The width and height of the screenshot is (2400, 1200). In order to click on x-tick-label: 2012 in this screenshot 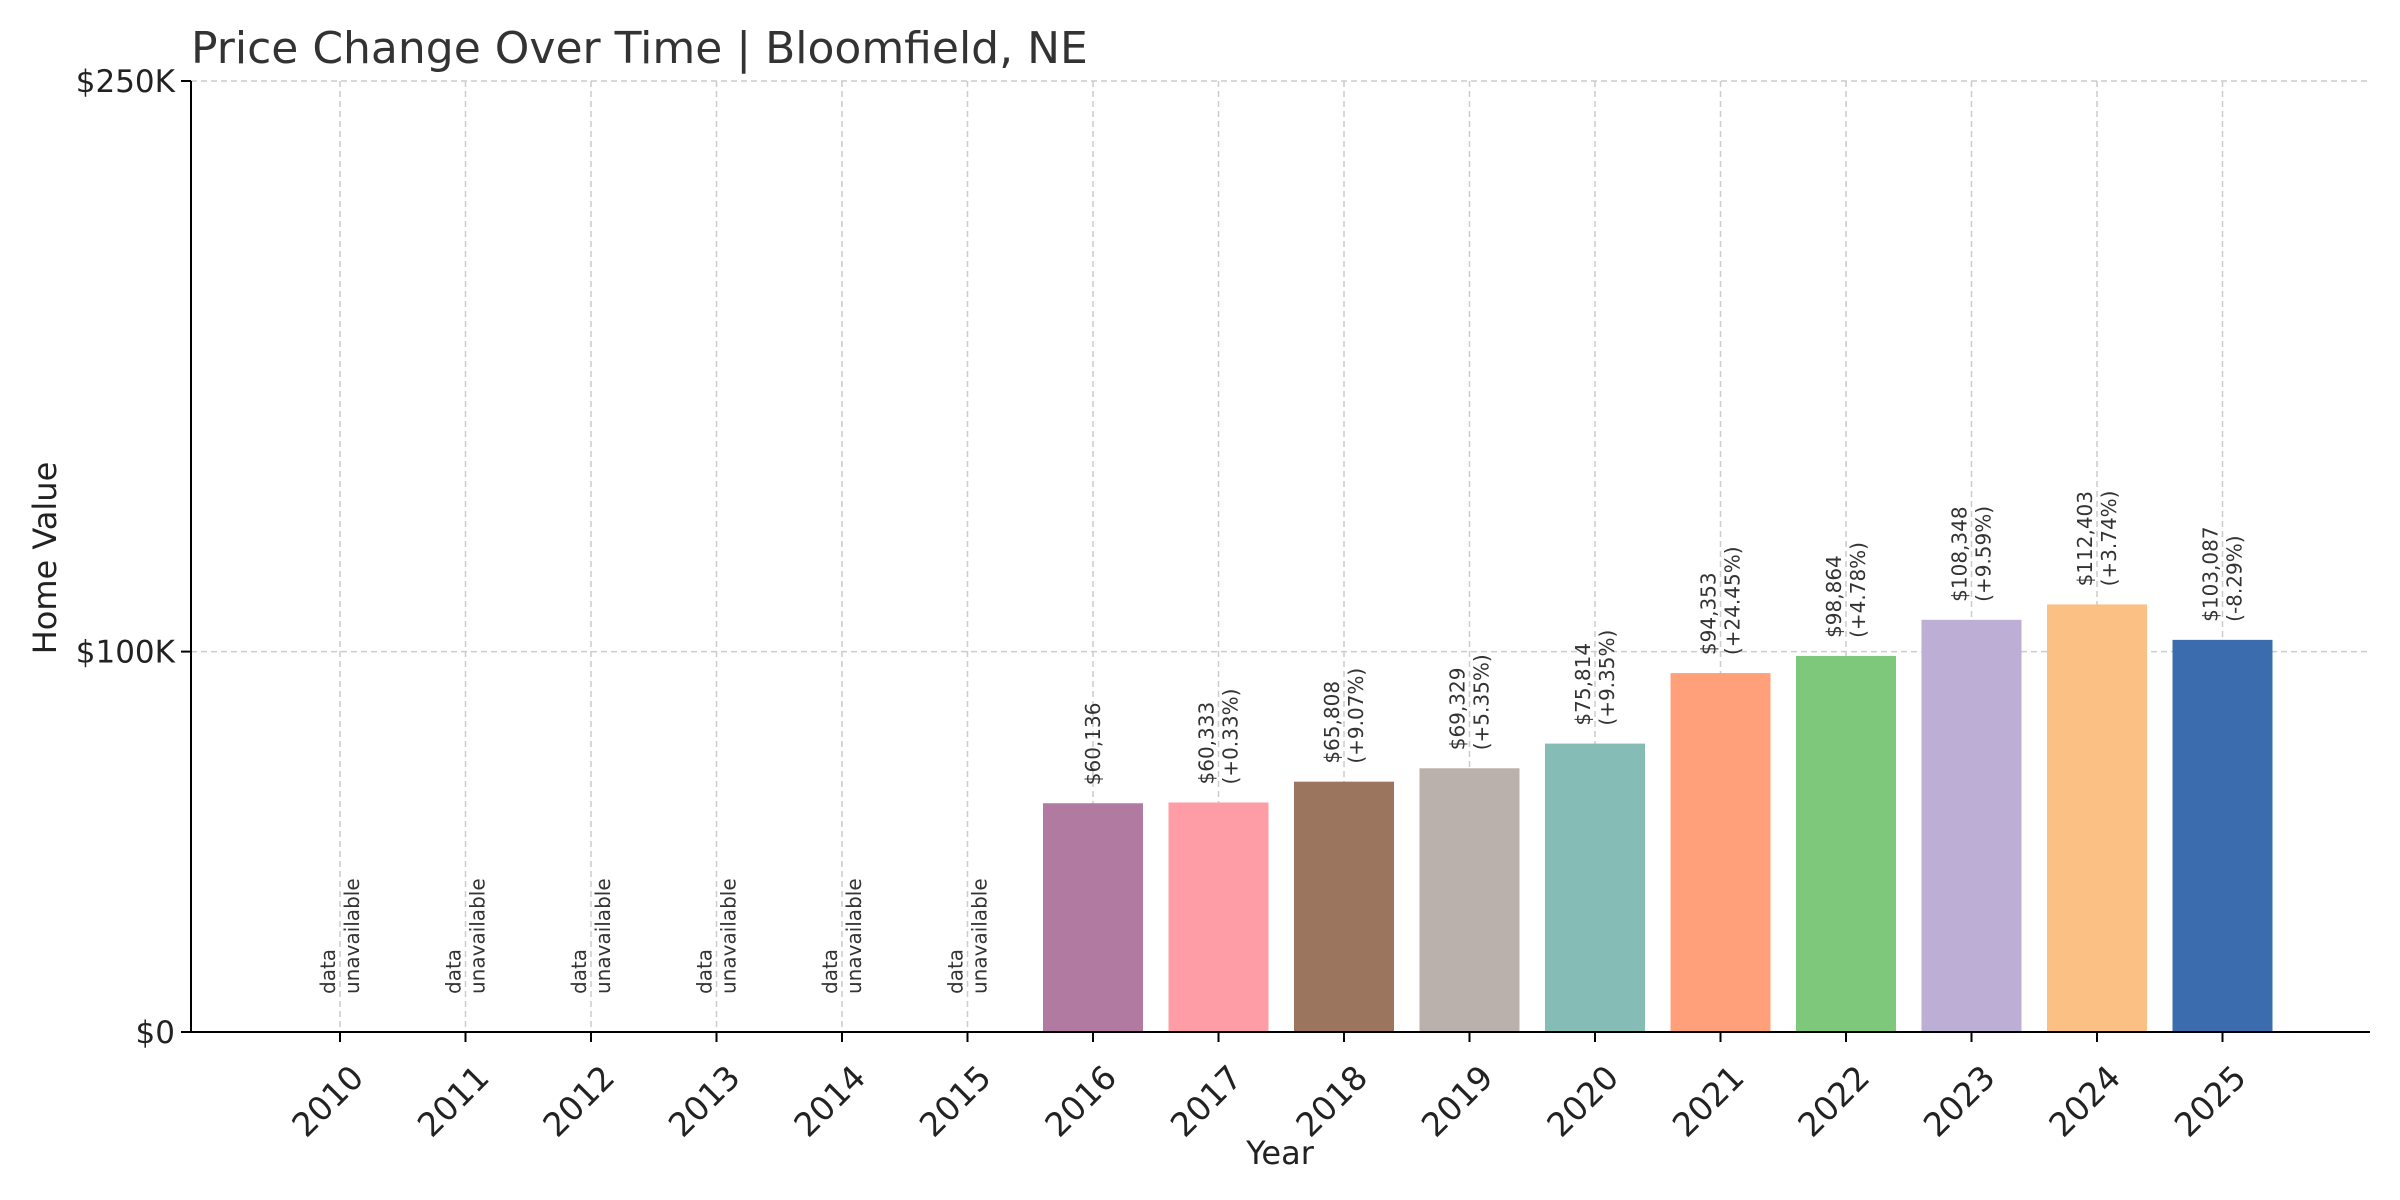, I will do `click(578, 1101)`.